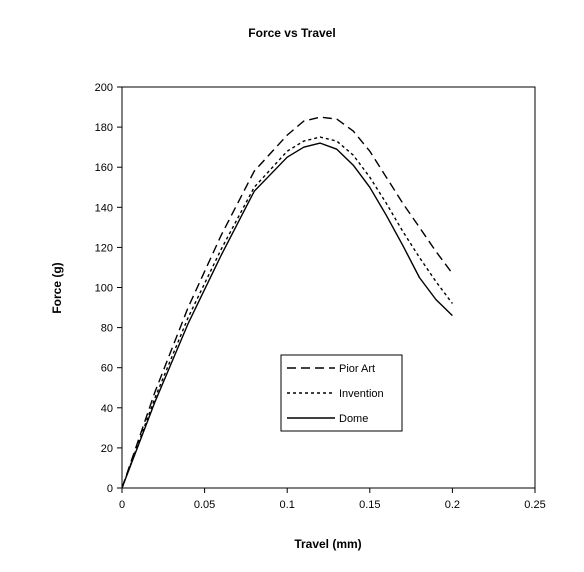 The image size is (584, 572). Describe the element at coordinates (357, 369) in the screenshot. I see `legend-label-pior-art: Pior Art` at that location.